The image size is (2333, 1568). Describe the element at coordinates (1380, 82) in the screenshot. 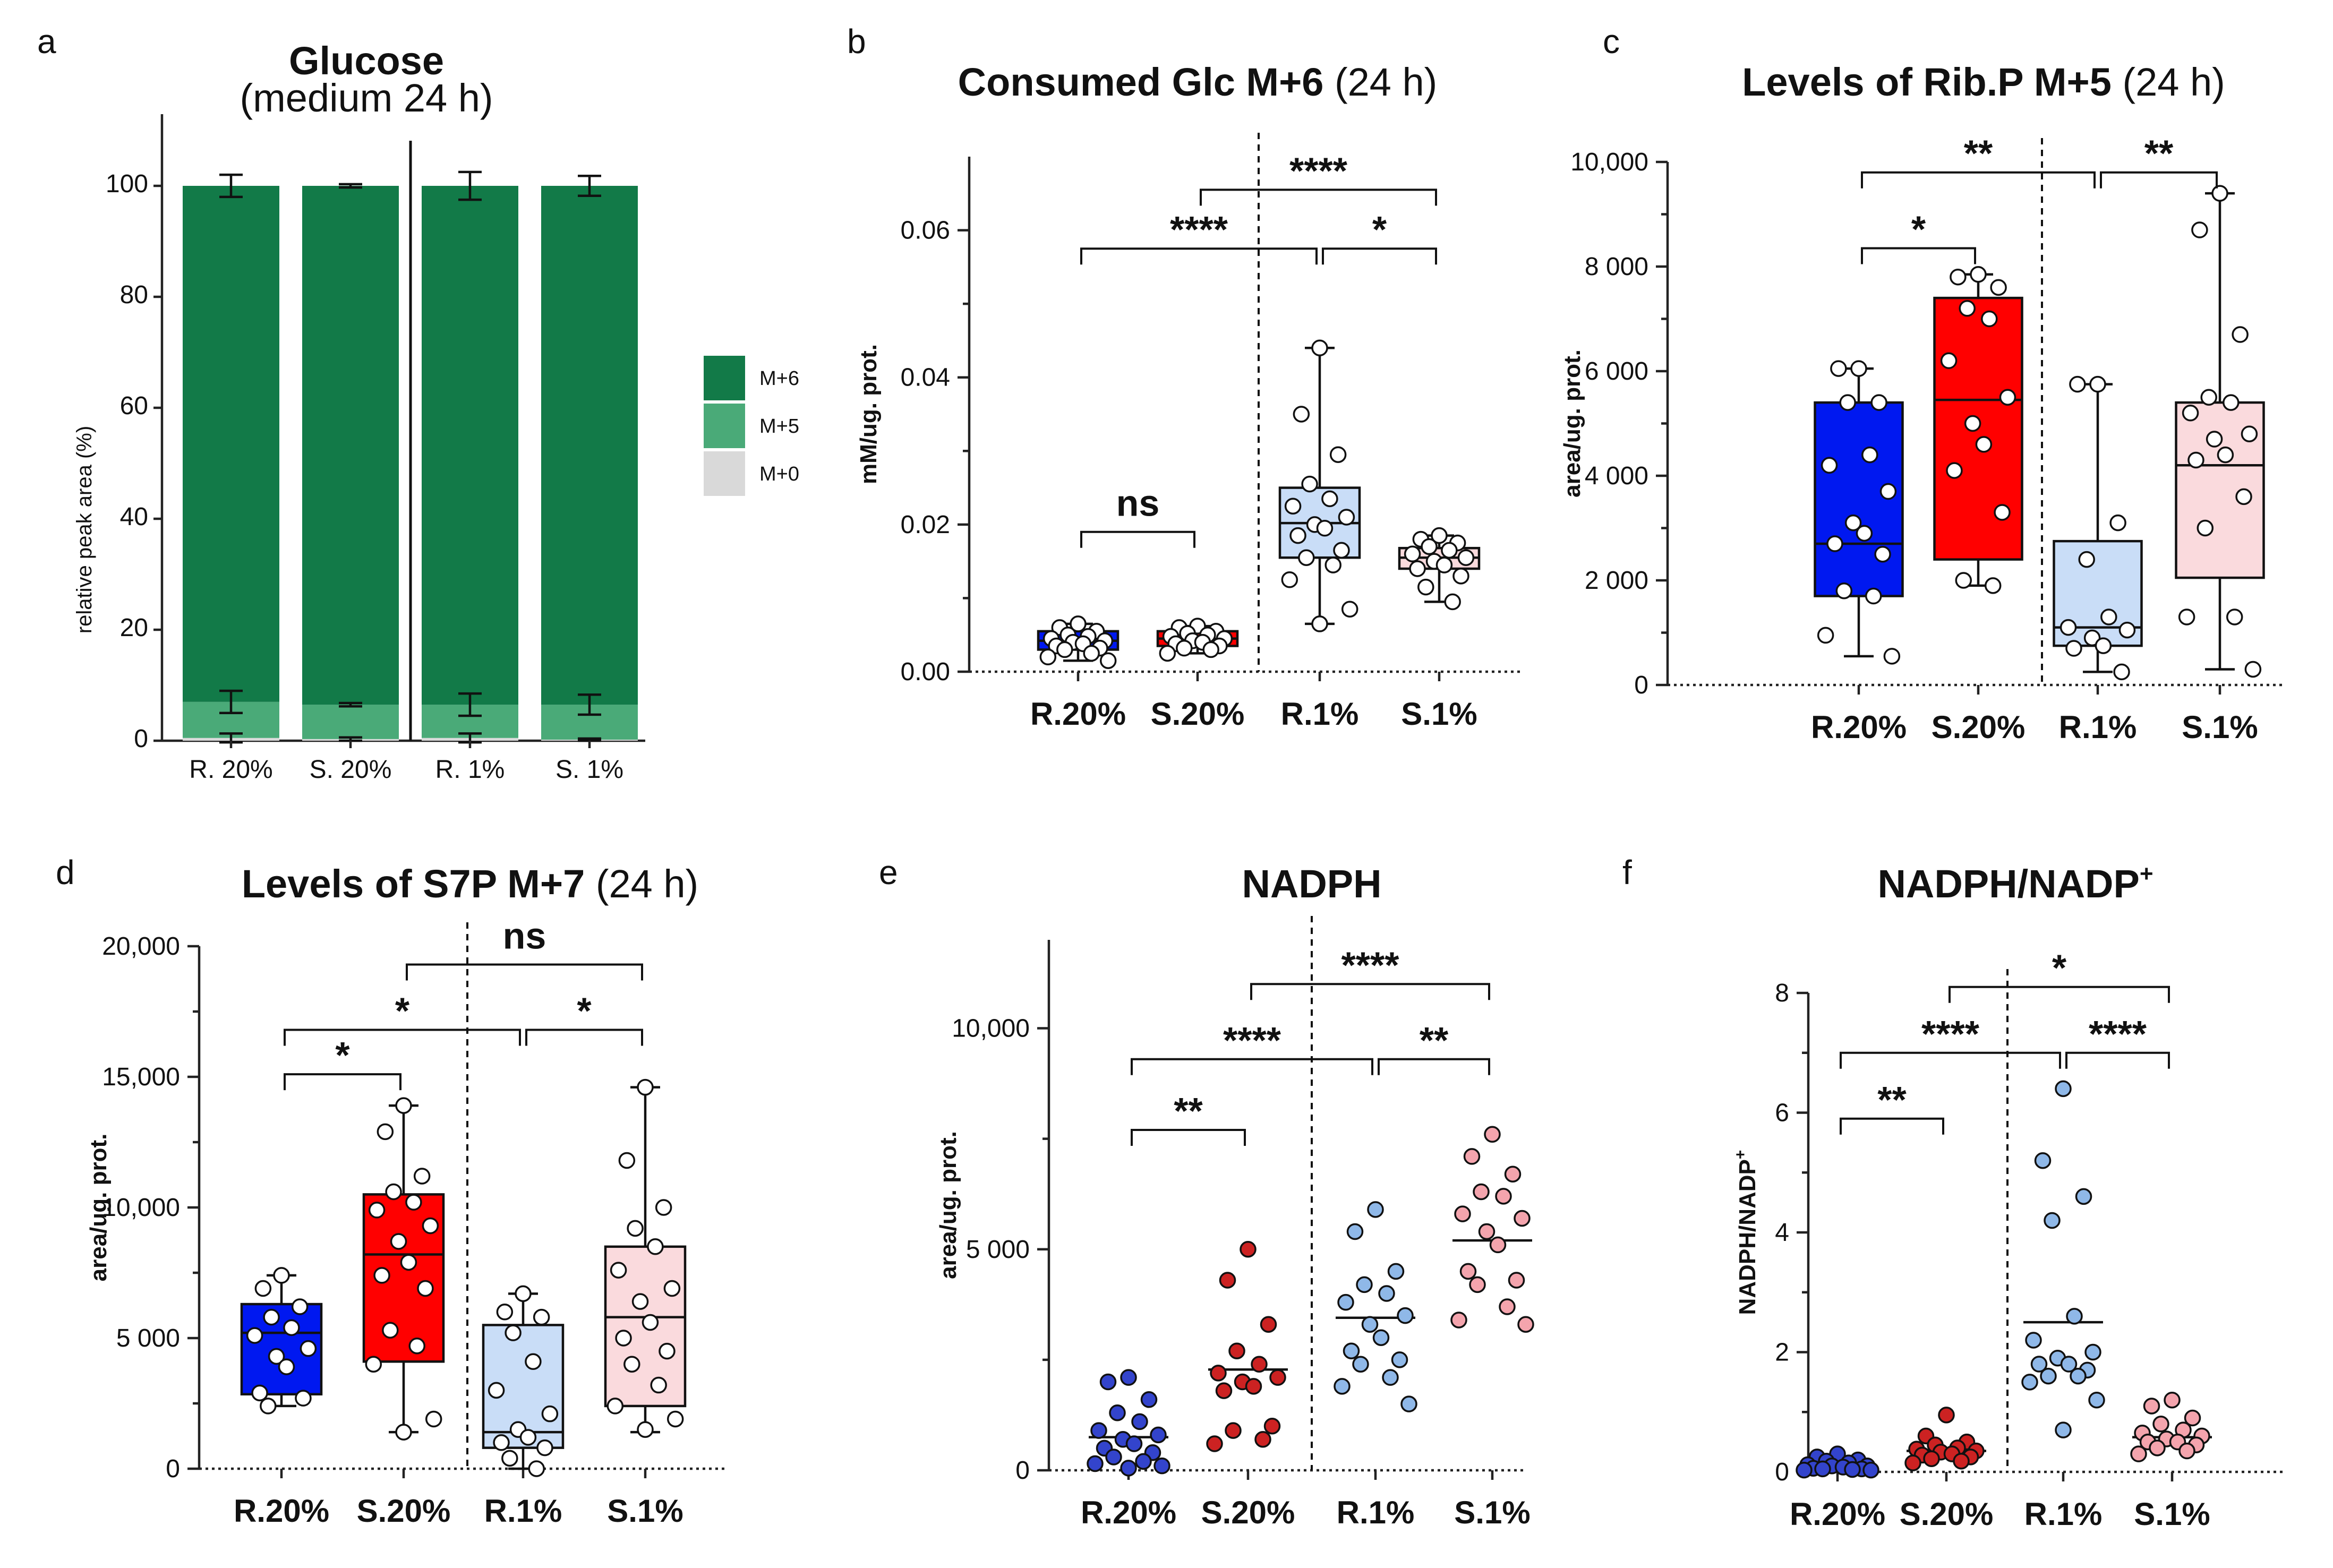

I see `chart-title-sub: (24 h)` at that location.